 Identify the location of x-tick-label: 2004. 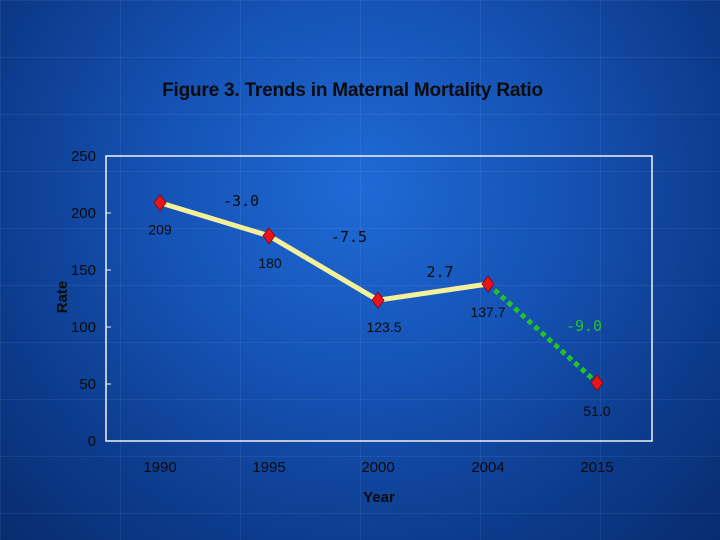
(487, 467).